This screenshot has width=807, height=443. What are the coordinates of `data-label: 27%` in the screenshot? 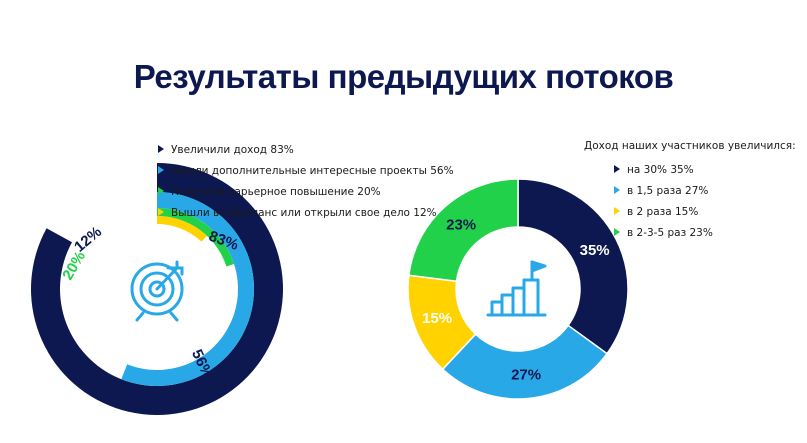 It's located at (526, 375).